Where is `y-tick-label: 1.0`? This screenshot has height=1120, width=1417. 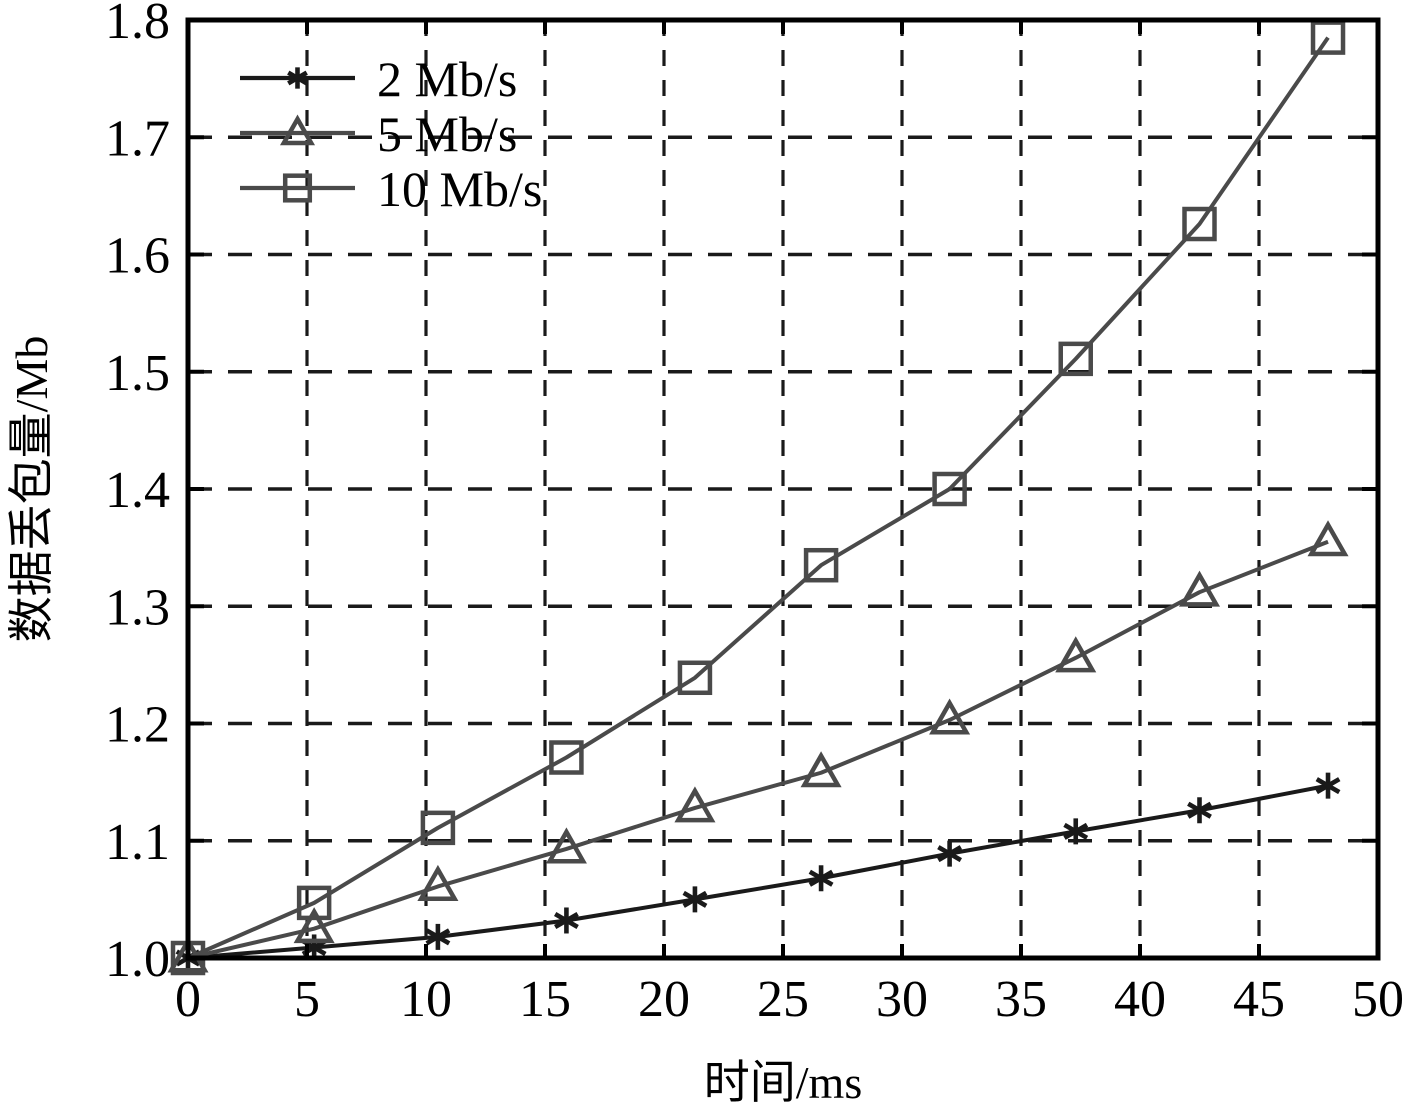 y-tick-label: 1.0 is located at coordinates (137, 959).